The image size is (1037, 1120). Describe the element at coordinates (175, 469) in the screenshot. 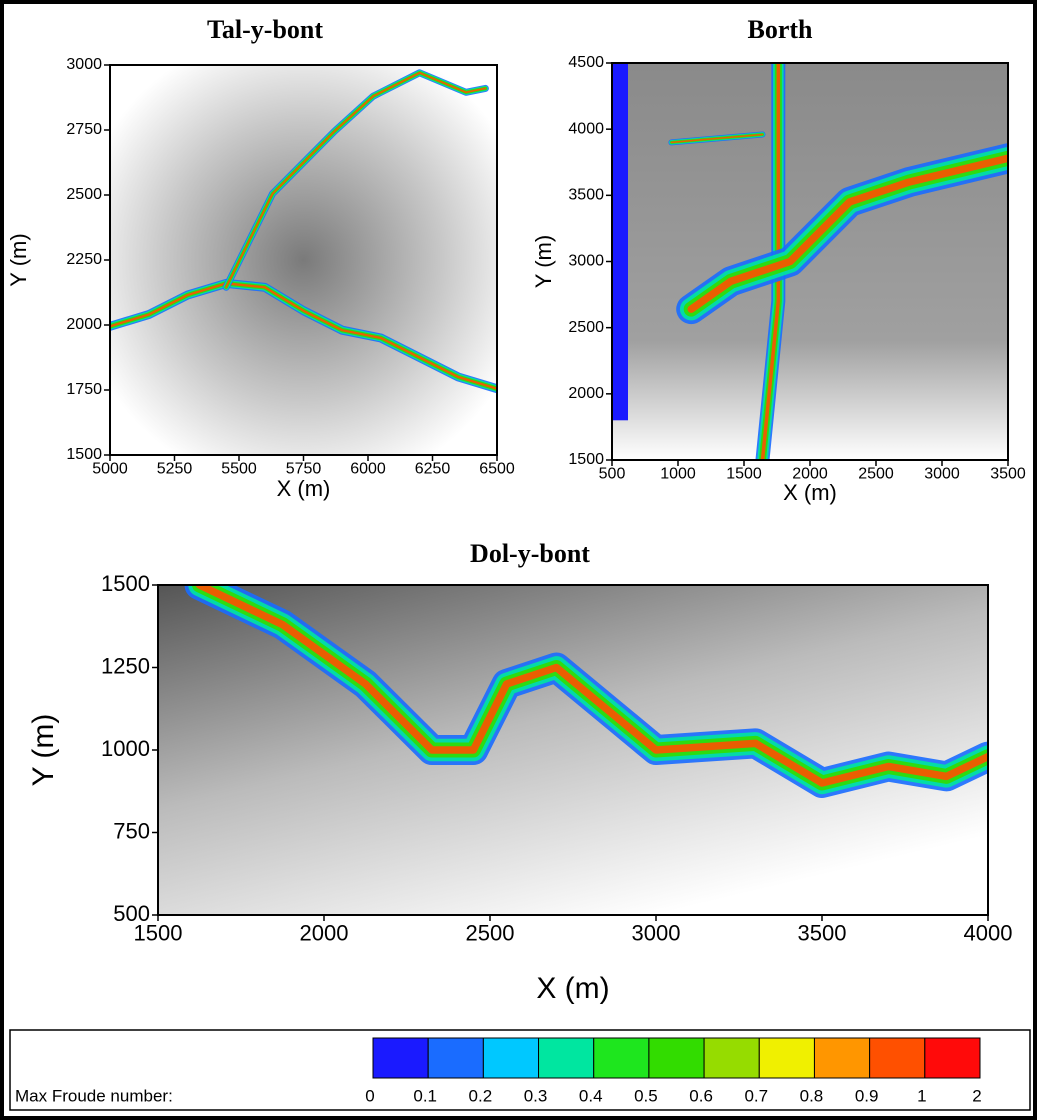

I see `x-tick-label: 5250` at that location.